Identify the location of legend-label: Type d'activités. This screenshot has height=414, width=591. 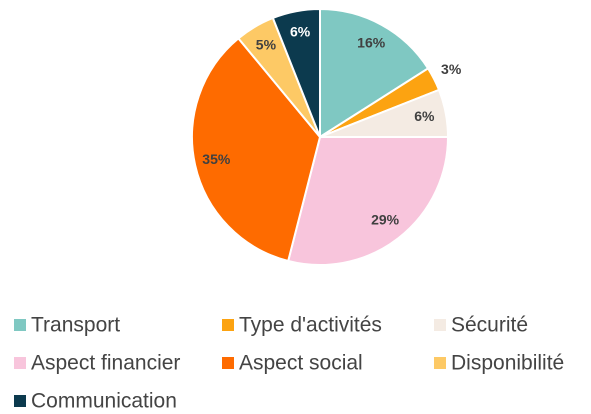
(310, 325).